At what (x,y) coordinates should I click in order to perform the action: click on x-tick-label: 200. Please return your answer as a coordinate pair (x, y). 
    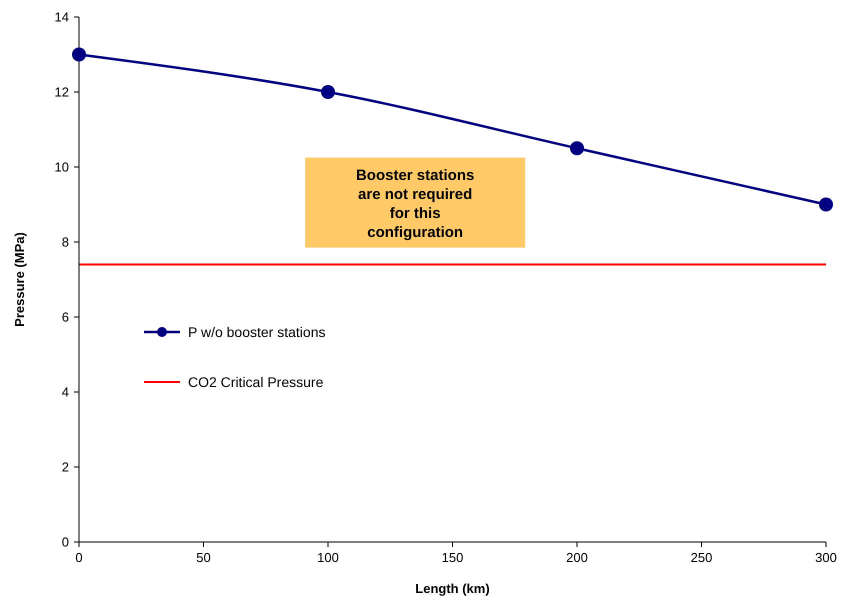
    Looking at the image, I should click on (577, 557).